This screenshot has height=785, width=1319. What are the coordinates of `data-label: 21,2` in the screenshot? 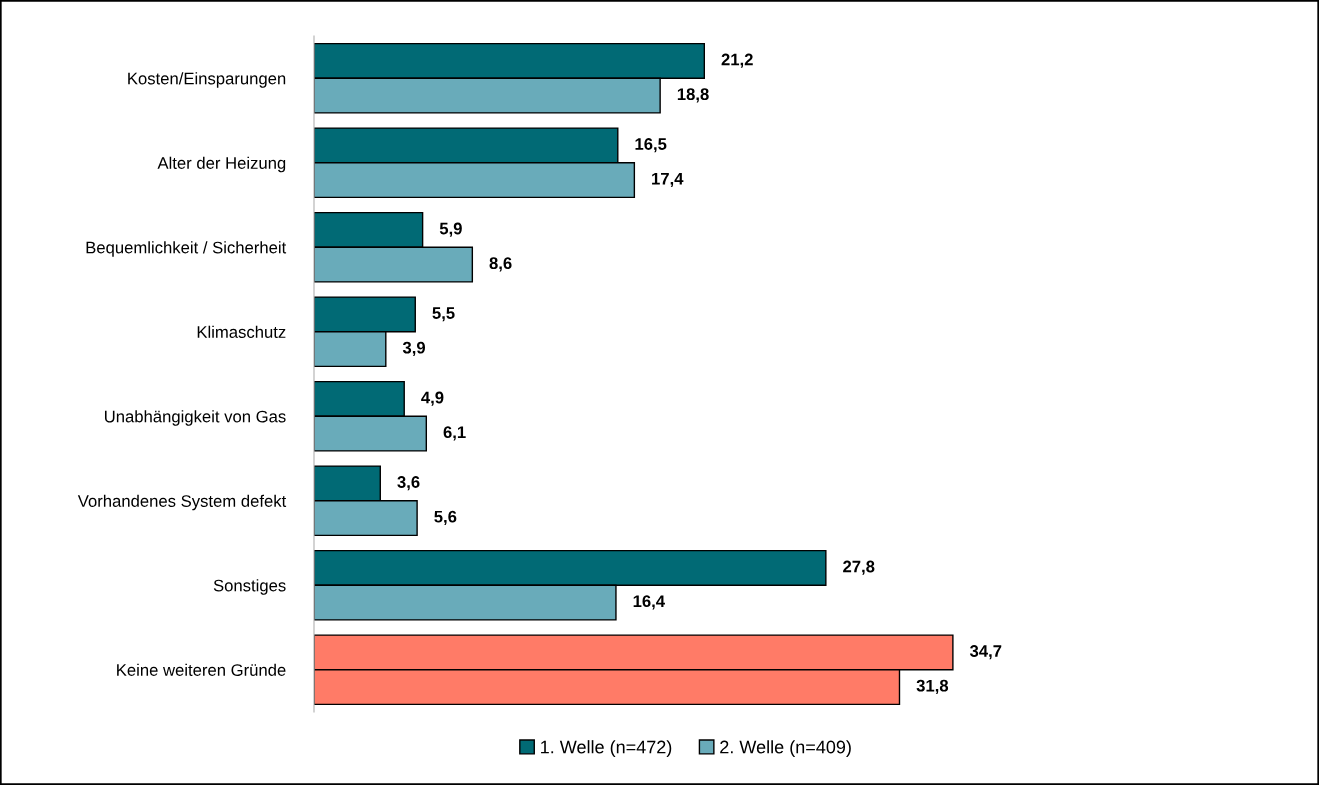 It's located at (737, 60).